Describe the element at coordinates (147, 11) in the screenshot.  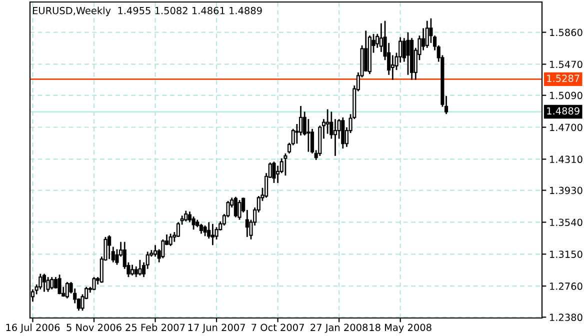
I see `chart-title: EURUSD,Weekly 1.4955 1.5082 1.4861 1.4889` at that location.